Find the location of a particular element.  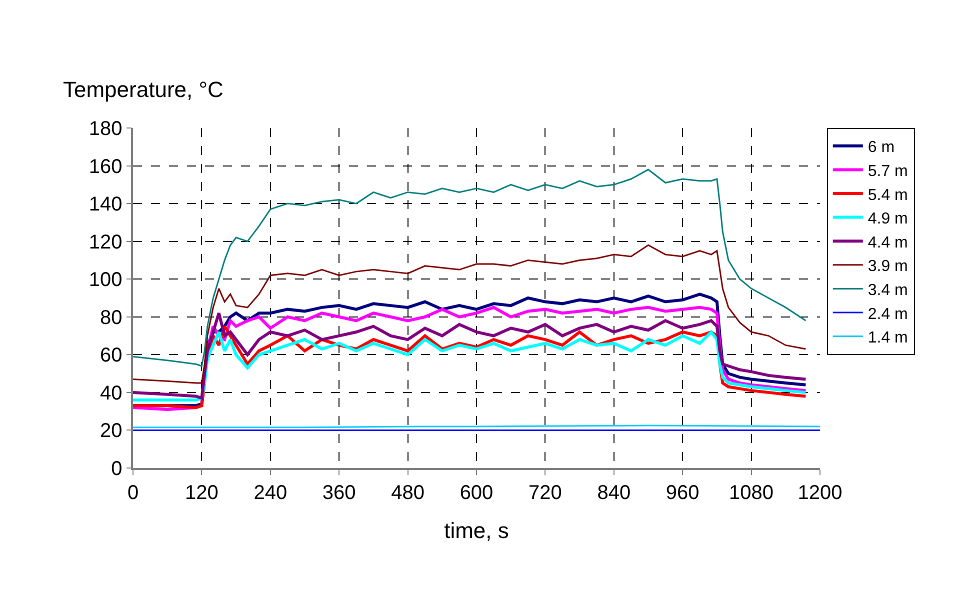

x-axis-title: time, s is located at coordinates (476, 531).